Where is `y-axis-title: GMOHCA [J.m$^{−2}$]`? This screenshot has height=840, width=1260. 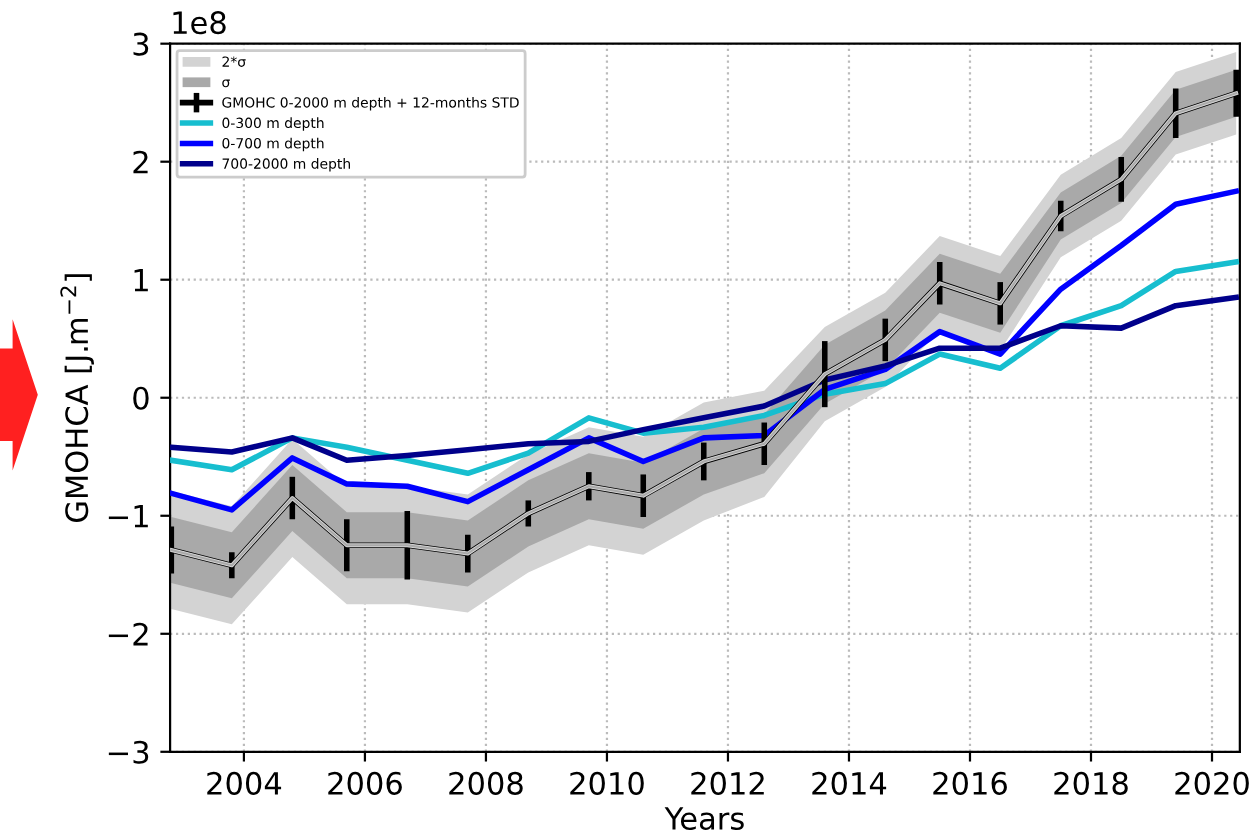
y-axis-title: GMOHCA [J.m$^{−2}$] is located at coordinates (77, 398).